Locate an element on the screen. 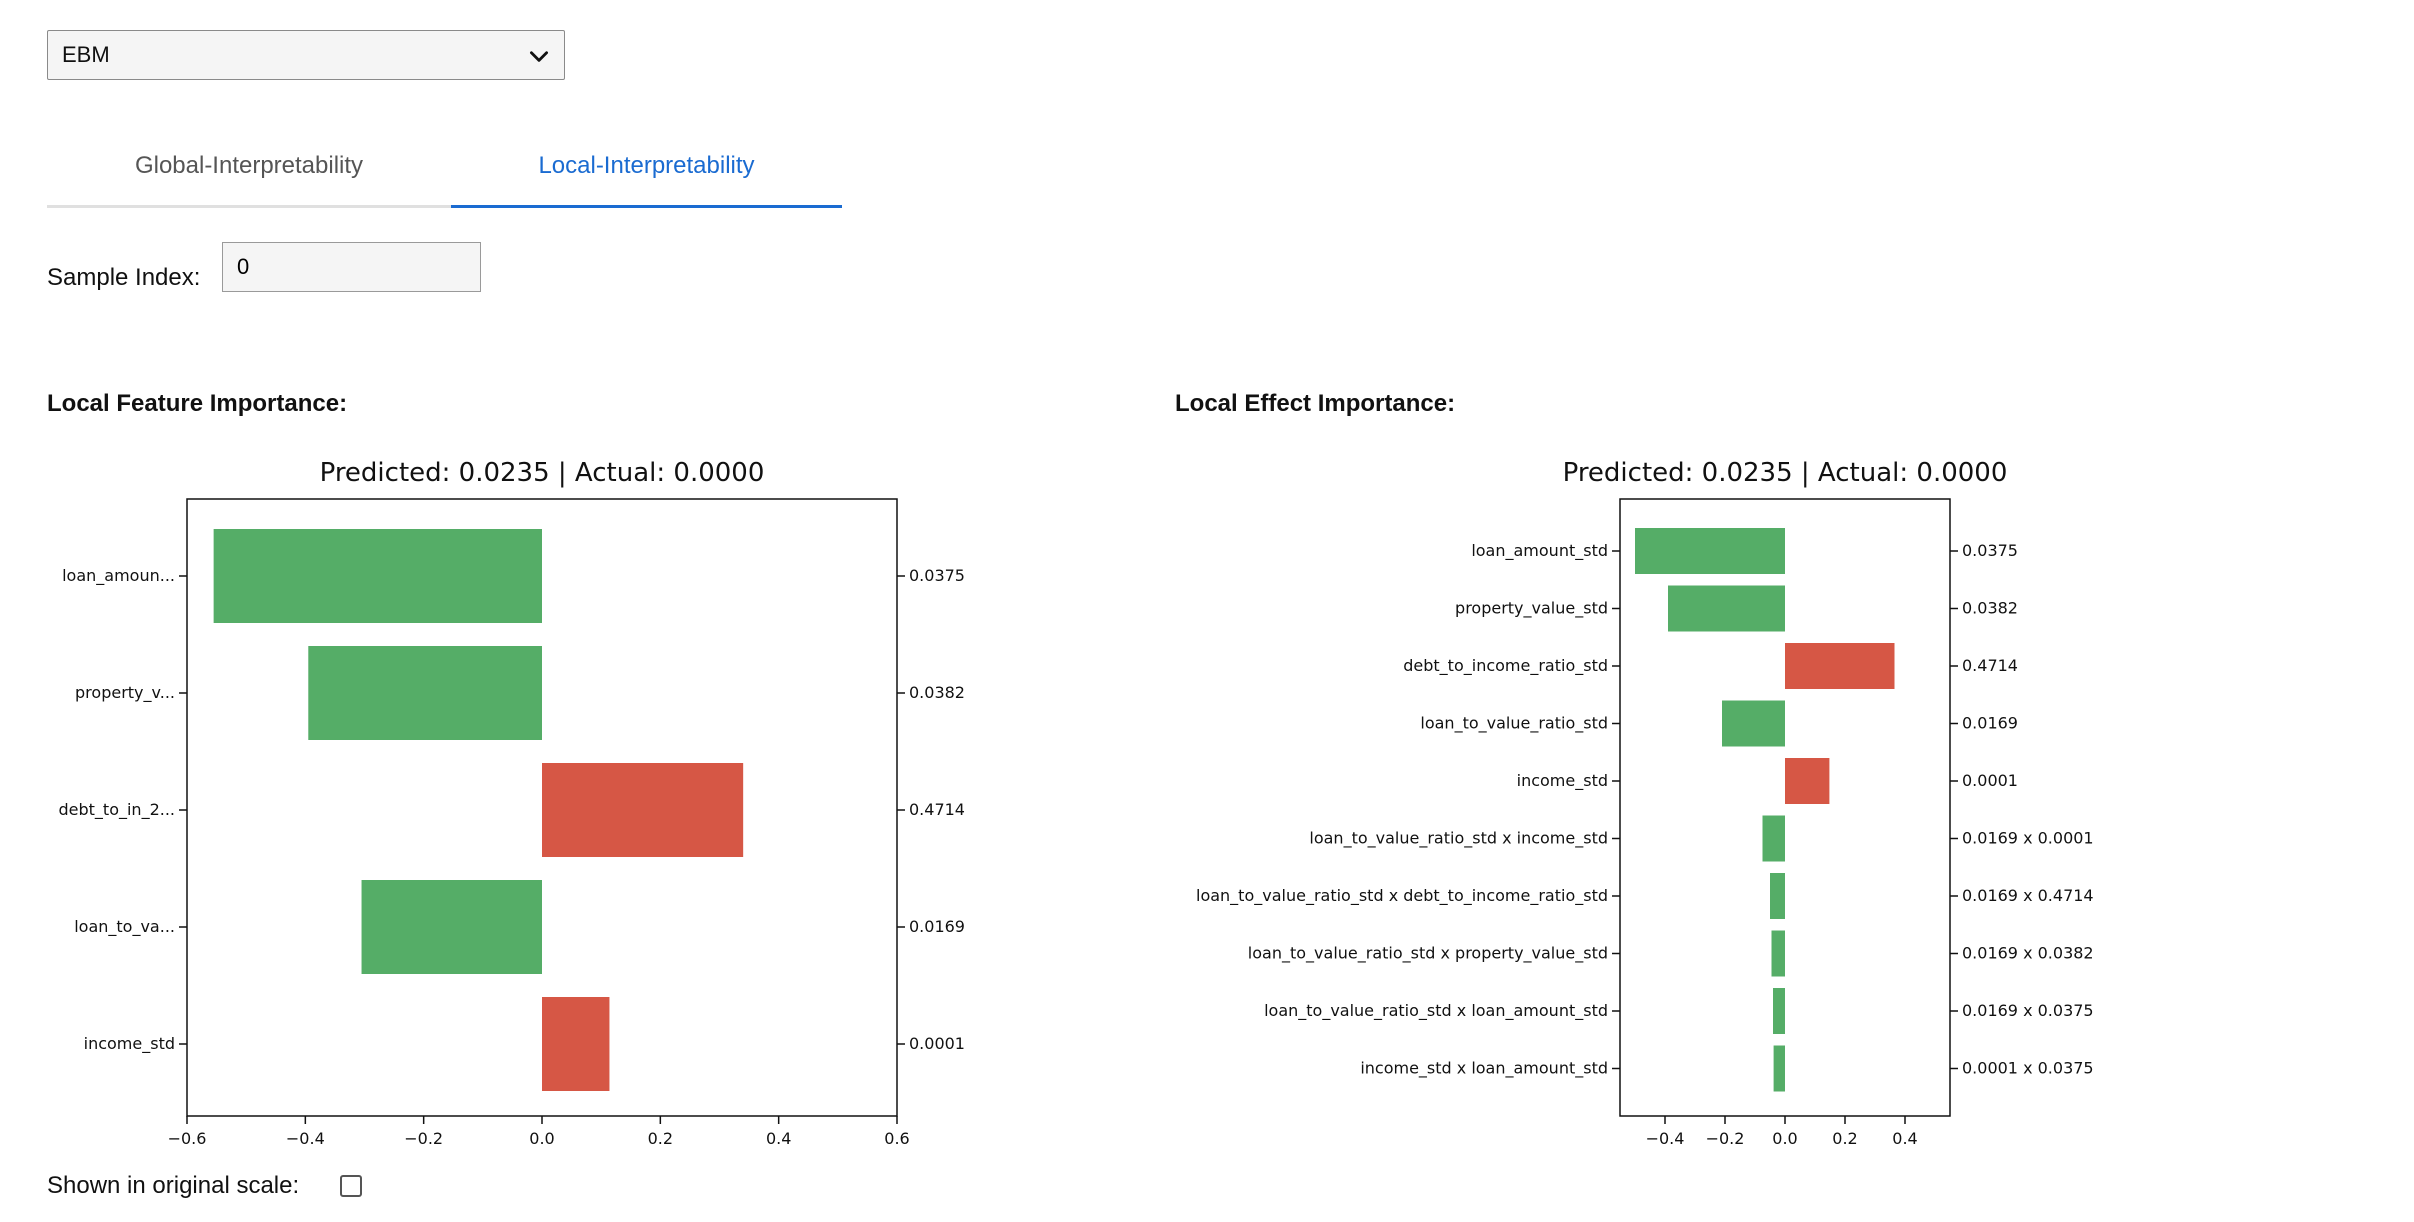  chevron-down-icon is located at coordinates (539, 56).